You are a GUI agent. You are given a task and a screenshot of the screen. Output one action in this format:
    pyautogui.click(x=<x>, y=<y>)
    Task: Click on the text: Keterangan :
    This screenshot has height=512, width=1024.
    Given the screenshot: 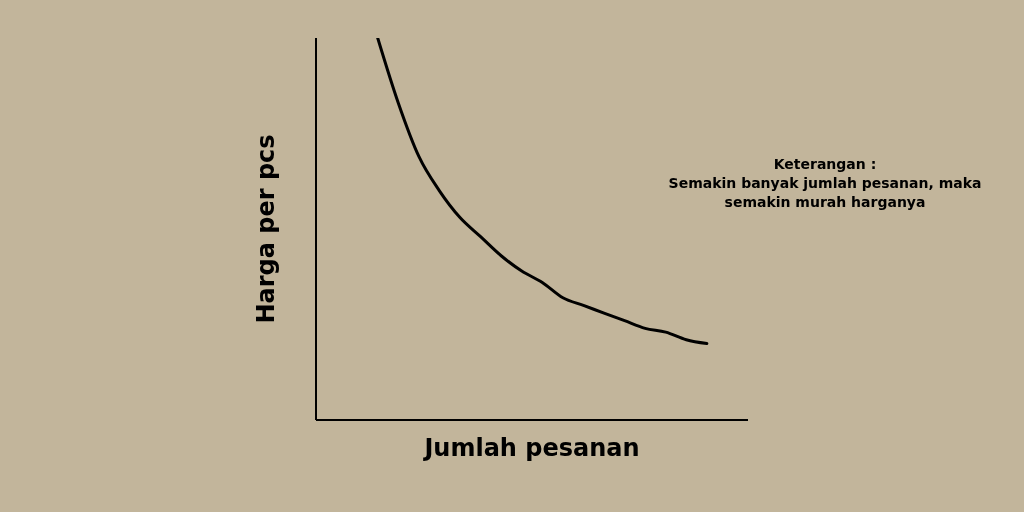 What is the action you would take?
    pyautogui.click(x=825, y=164)
    